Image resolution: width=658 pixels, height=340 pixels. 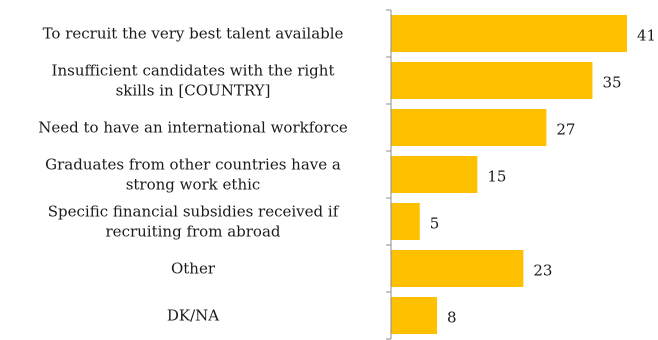 What do you see at coordinates (496, 177) in the screenshot?
I see `value-label-3: 15` at bounding box center [496, 177].